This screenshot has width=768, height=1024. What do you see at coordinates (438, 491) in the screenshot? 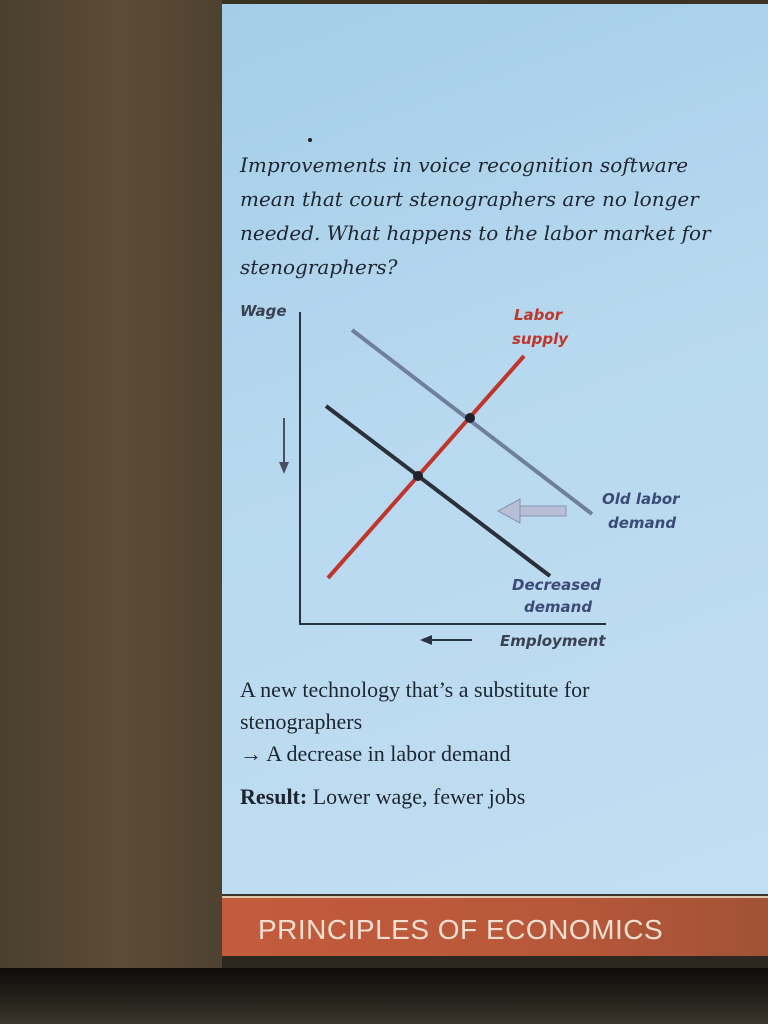
I see `decreased-demand-curve` at bounding box center [438, 491].